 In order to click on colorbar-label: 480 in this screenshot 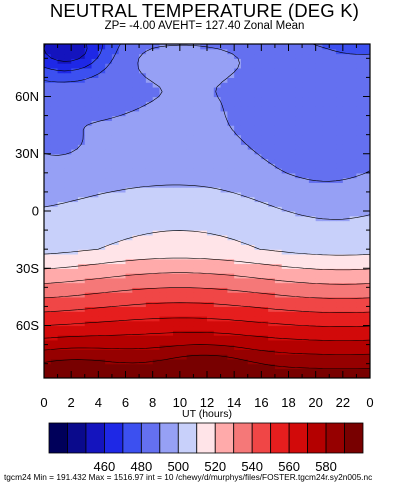, I will do `click(141, 466)`.